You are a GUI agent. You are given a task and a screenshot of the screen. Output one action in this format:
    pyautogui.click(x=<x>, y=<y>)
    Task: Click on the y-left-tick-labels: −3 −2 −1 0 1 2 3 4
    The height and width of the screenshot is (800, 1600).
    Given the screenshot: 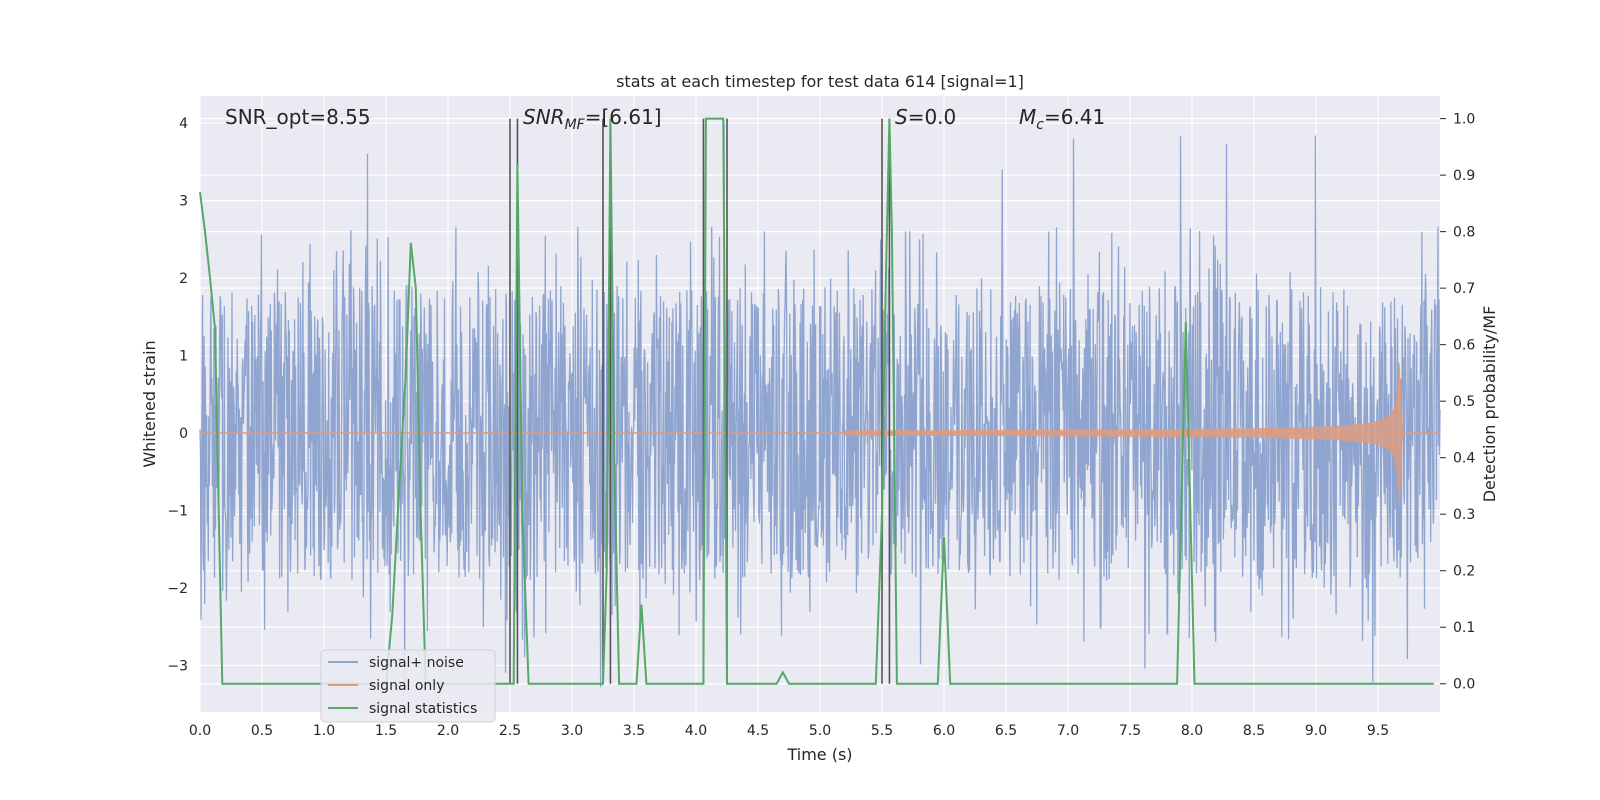 What is the action you would take?
    pyautogui.click(x=177, y=395)
    